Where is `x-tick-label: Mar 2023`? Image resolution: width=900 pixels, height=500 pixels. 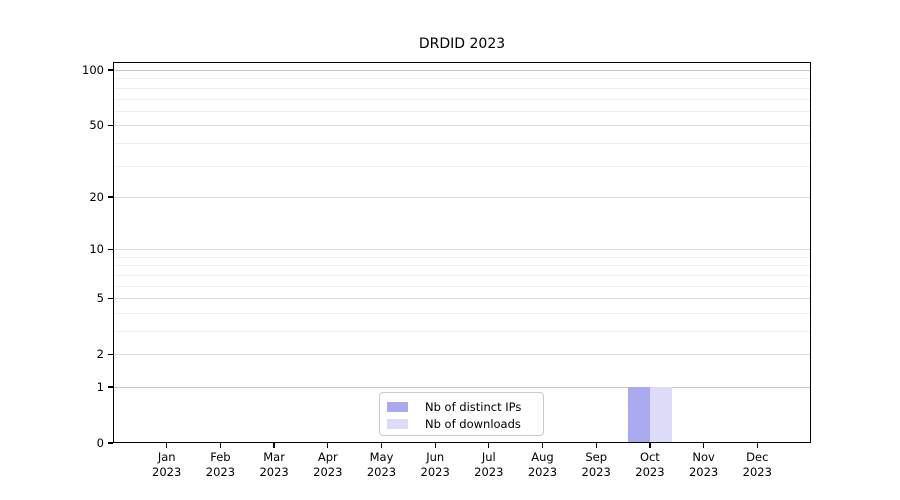 x-tick-label: Mar 2023 is located at coordinates (274, 465).